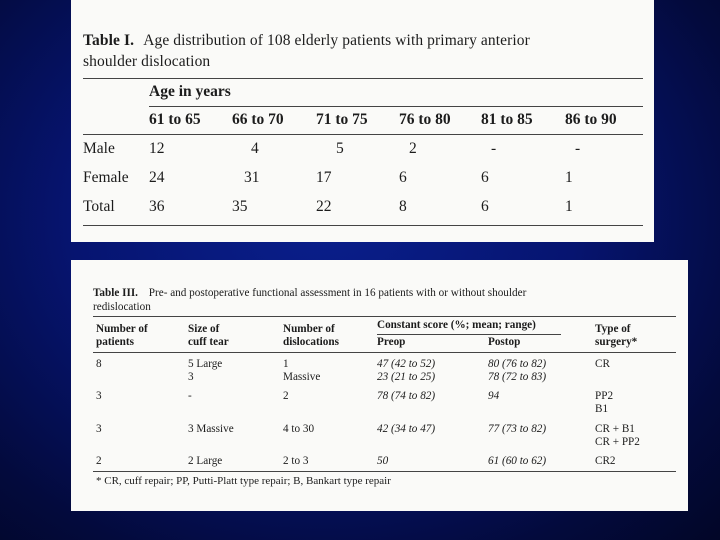 The height and width of the screenshot is (540, 720). Describe the element at coordinates (384, 471) in the screenshot. I see `table-3-bottom-rule` at that location.